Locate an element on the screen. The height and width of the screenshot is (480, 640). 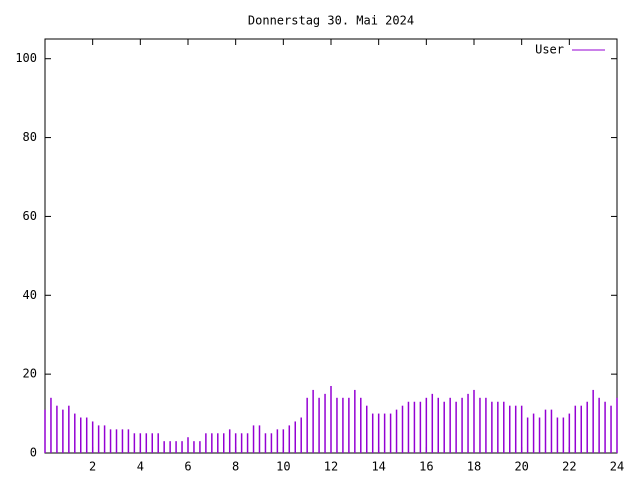
y-tick-label: 0 is located at coordinates (33, 453).